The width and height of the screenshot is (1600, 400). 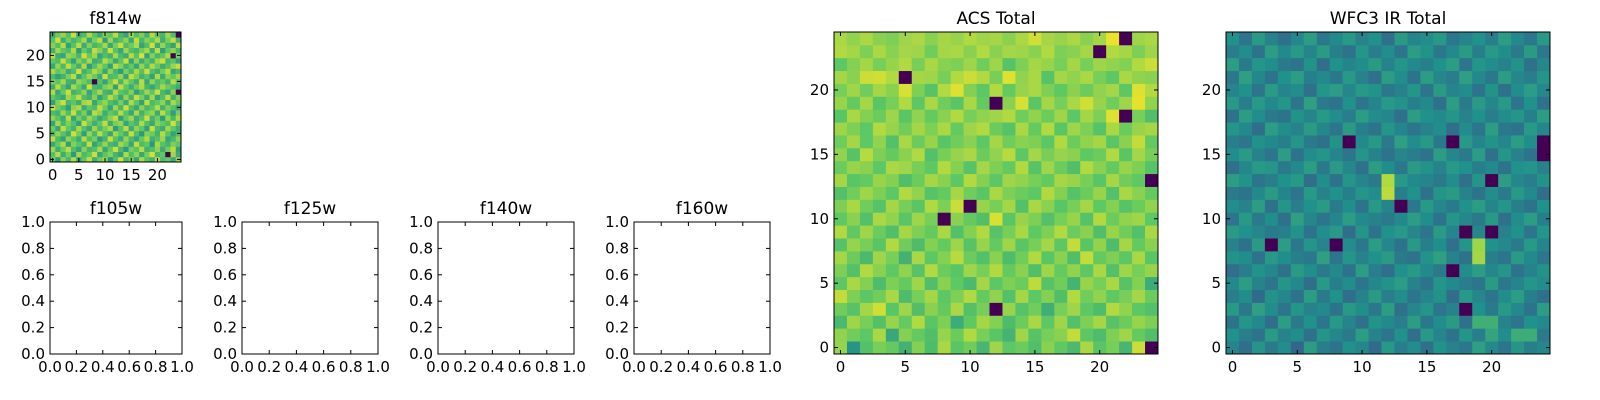 What do you see at coordinates (421, 301) in the screenshot?
I see `y-tick-label: 0.4` at bounding box center [421, 301].